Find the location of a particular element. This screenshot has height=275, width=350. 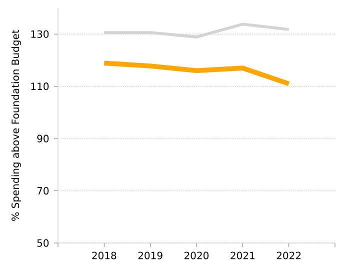

y-tick-label: 110 is located at coordinates (40, 86).